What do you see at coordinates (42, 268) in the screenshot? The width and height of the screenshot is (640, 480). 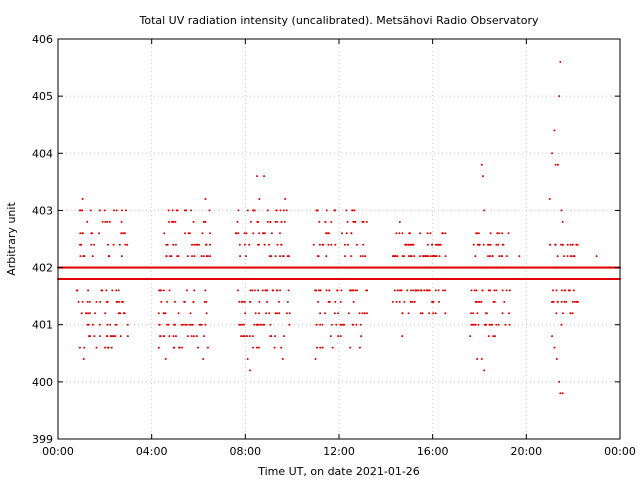 I see `y-tick-label: 402` at bounding box center [42, 268].